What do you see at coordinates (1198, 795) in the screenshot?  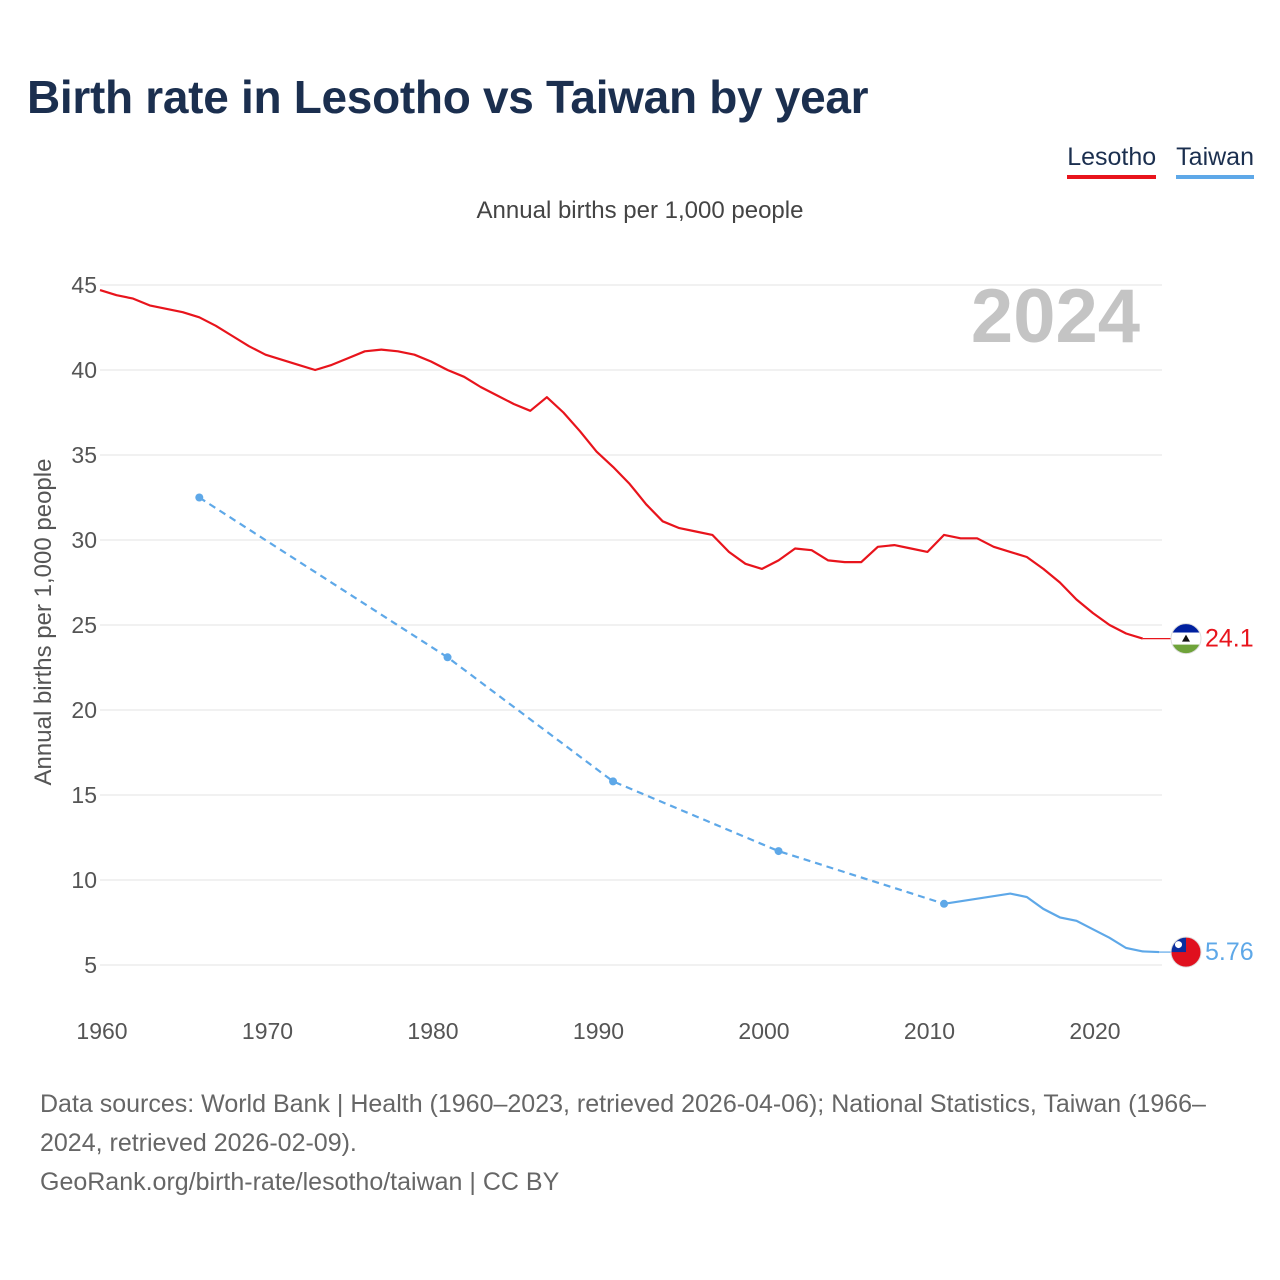 I see `series-end-labels: 24.1 5.76` at bounding box center [1198, 795].